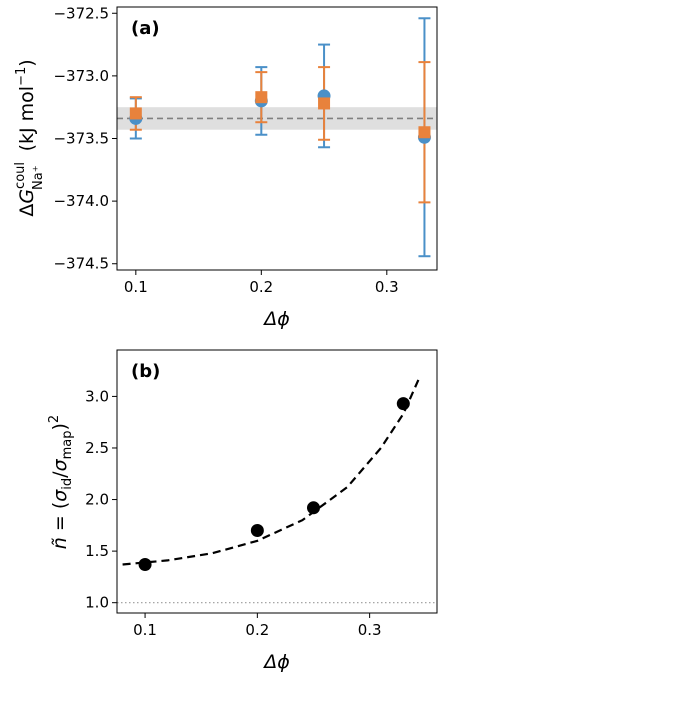 This screenshot has height=706, width=690. What do you see at coordinates (145, 28) in the screenshot?
I see `panel-a-label: (a)` at bounding box center [145, 28].